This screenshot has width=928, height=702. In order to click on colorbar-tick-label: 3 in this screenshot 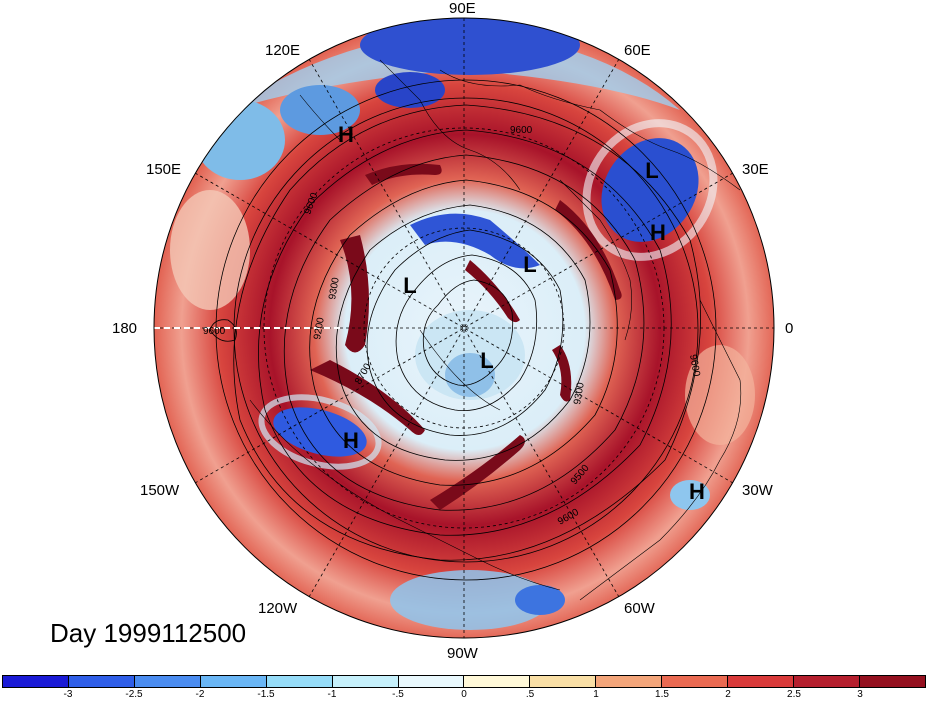, I will do `click(860, 694)`.